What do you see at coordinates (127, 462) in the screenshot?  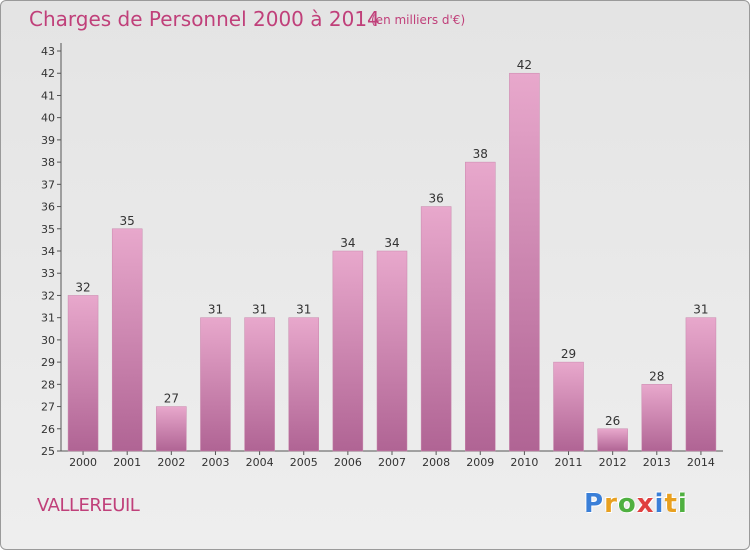 I see `x-tick-label: 2001` at bounding box center [127, 462].